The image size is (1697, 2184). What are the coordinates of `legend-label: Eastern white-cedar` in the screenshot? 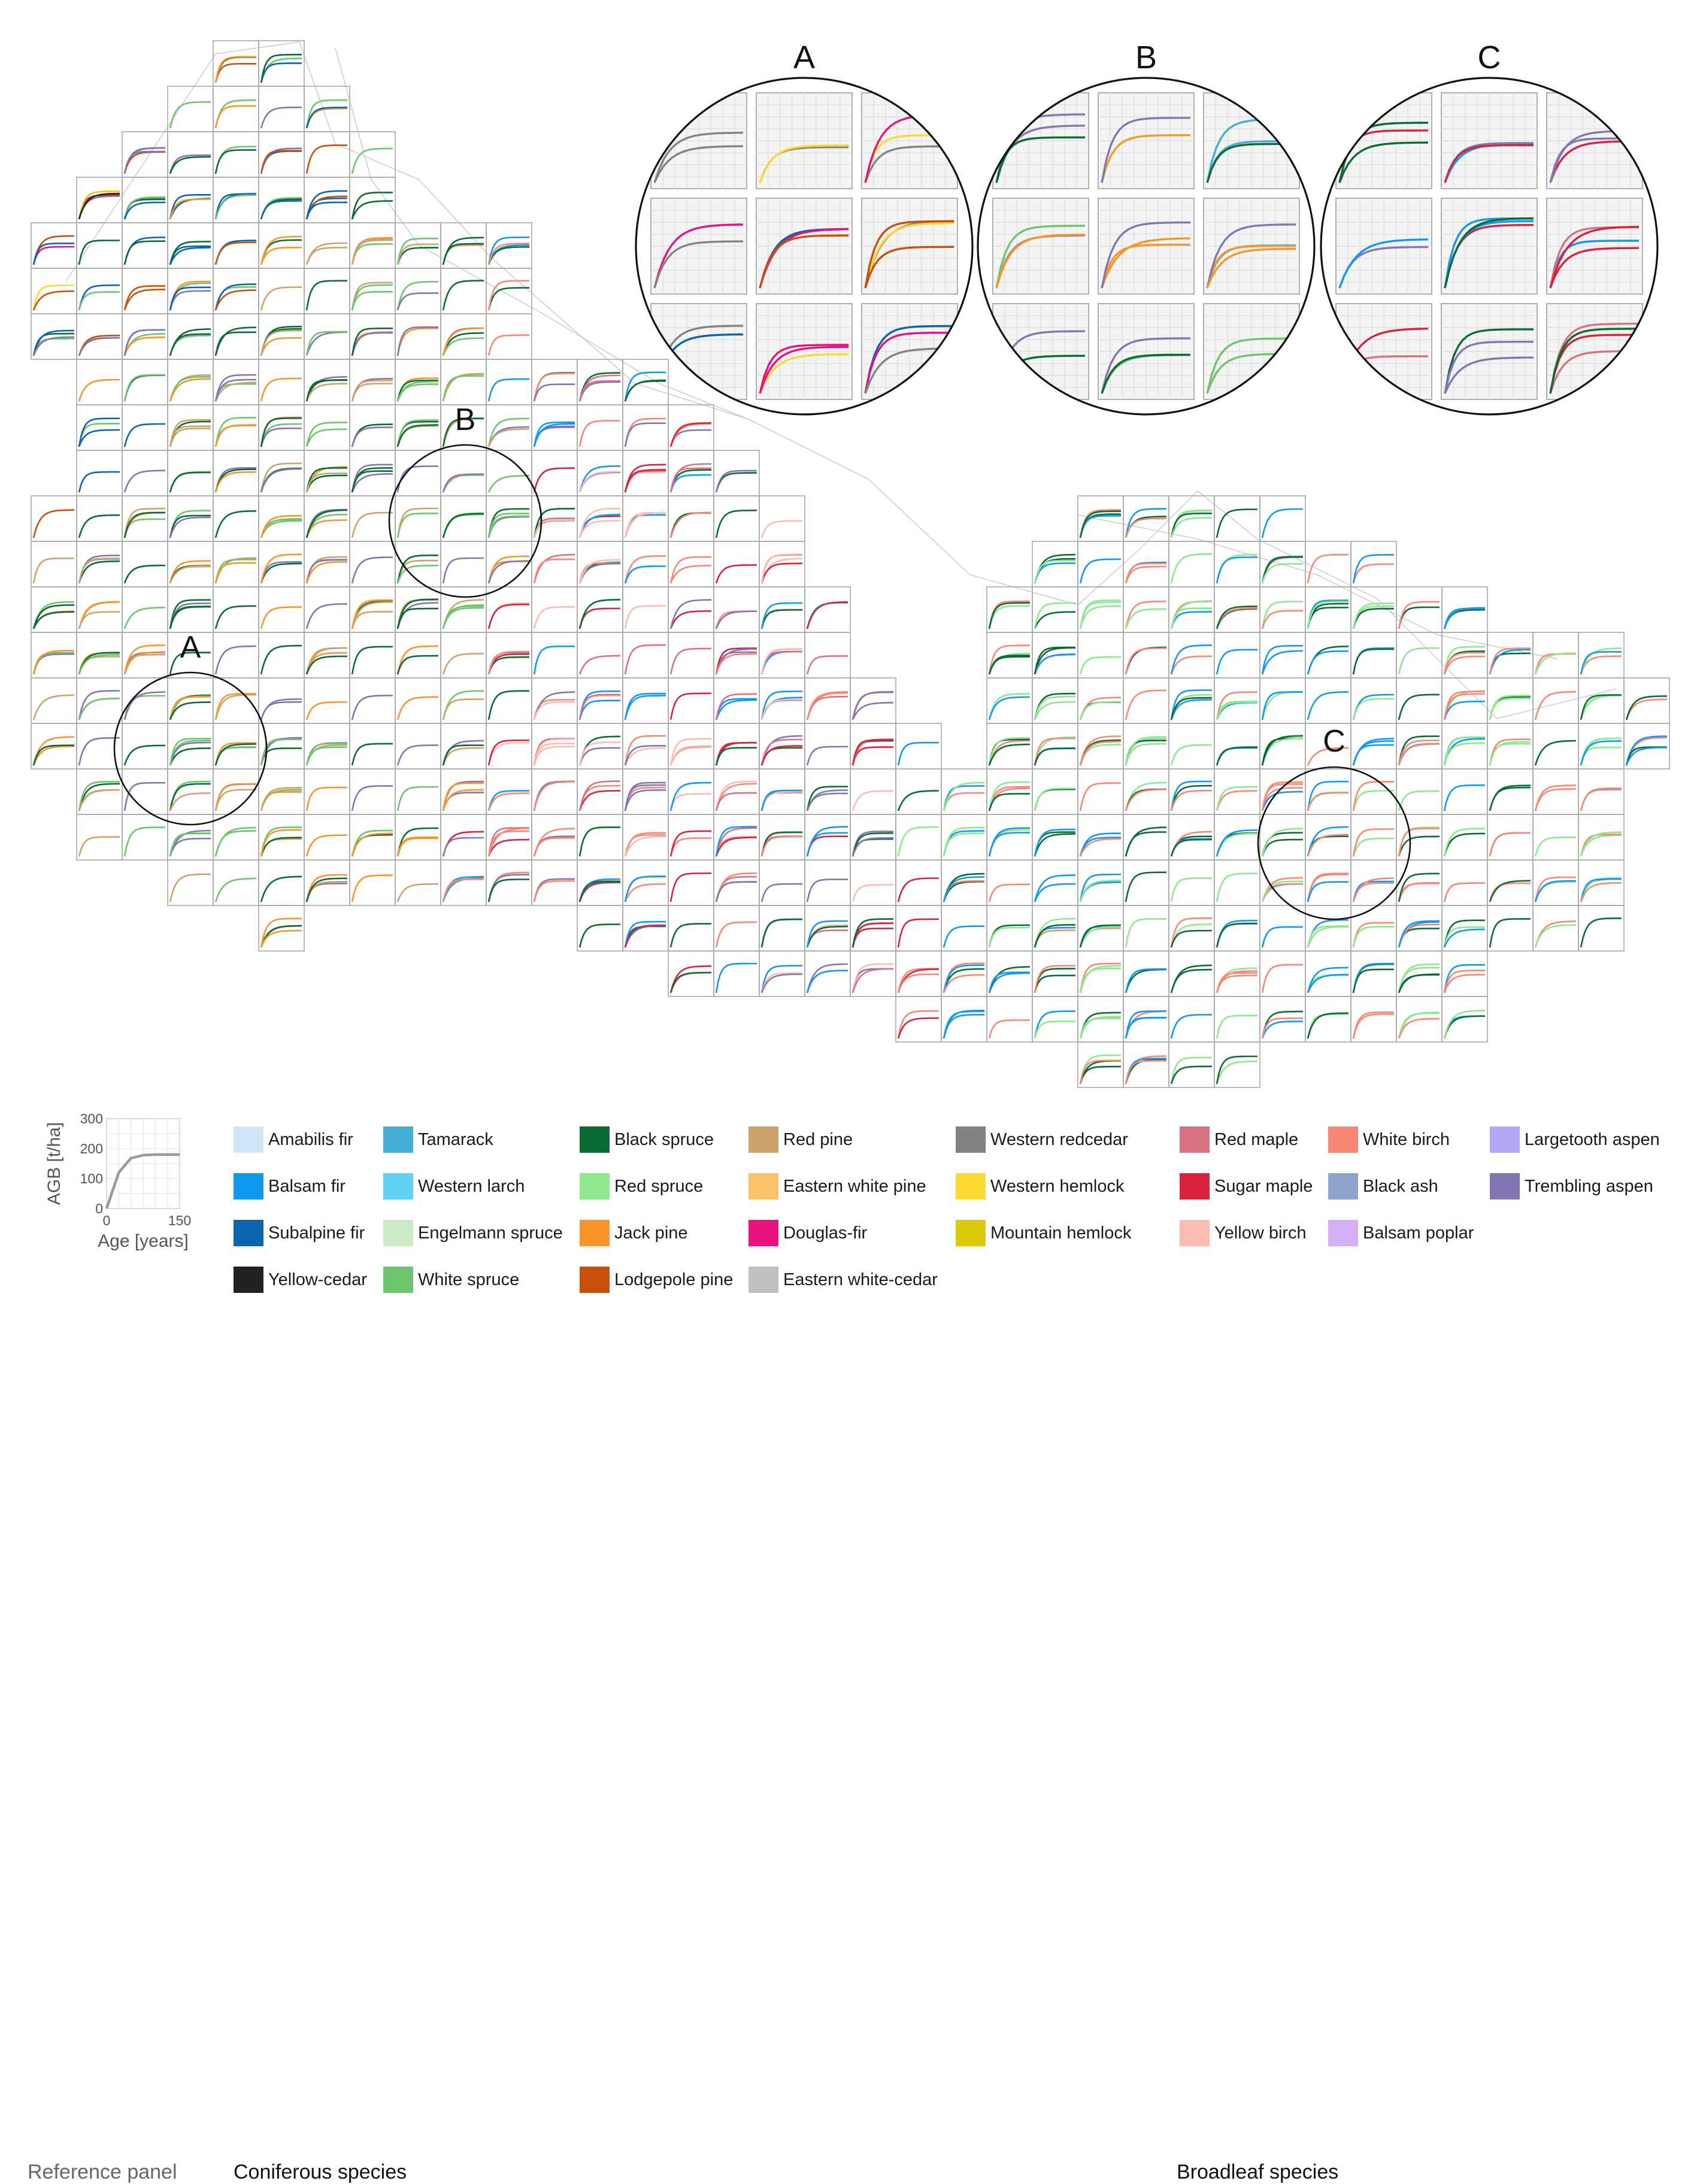 It's located at (861, 1279).